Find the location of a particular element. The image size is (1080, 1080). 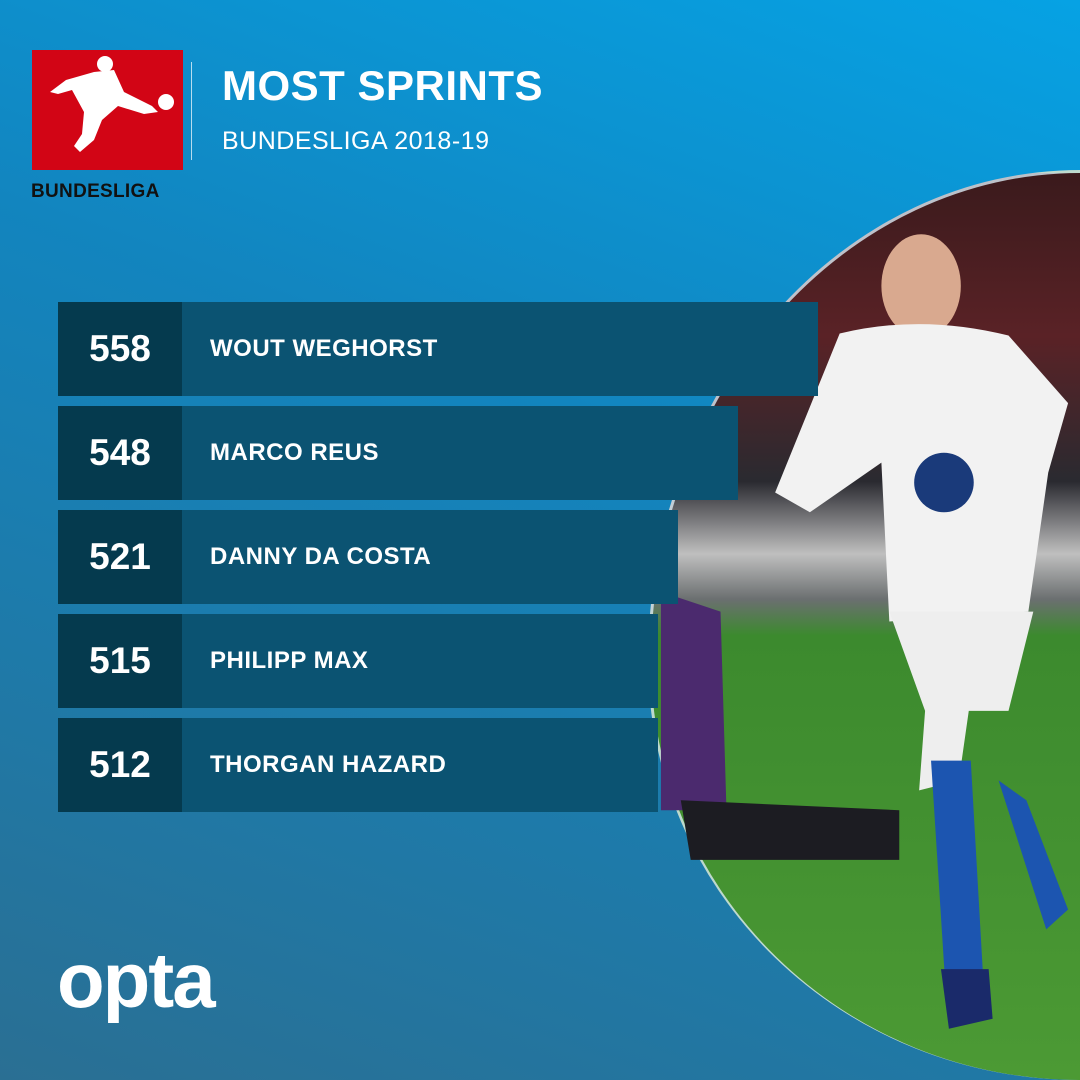

player-name: PHILIPP MAX is located at coordinates (289, 660).